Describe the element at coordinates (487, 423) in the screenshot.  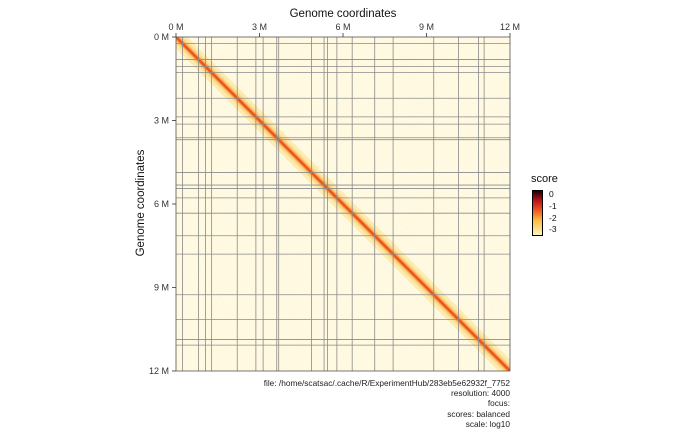
I see `meta-scale: scale: log10` at that location.